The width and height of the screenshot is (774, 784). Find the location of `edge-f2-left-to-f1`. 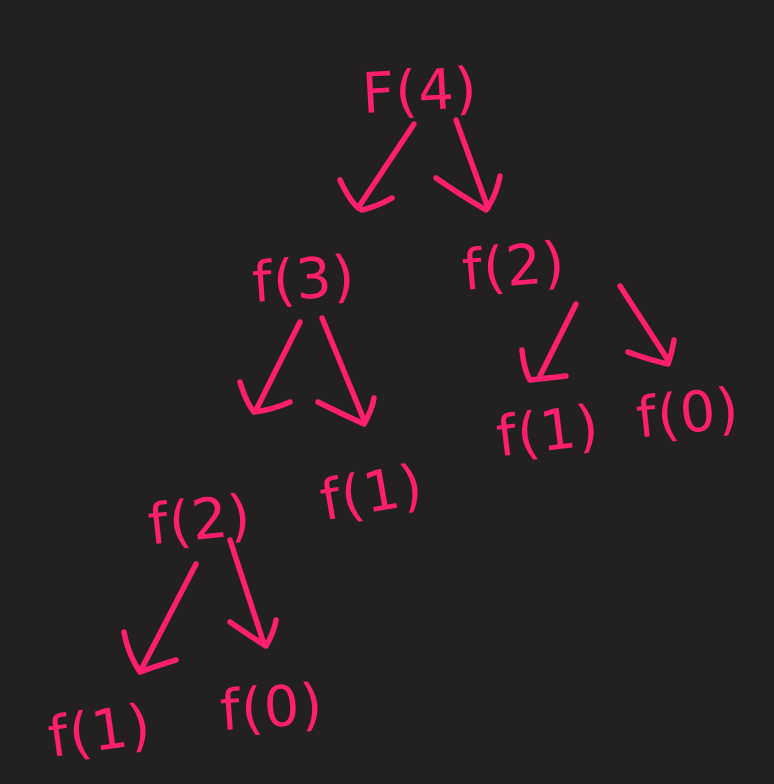

edge-f2-left-to-f1 is located at coordinates (160, 618).